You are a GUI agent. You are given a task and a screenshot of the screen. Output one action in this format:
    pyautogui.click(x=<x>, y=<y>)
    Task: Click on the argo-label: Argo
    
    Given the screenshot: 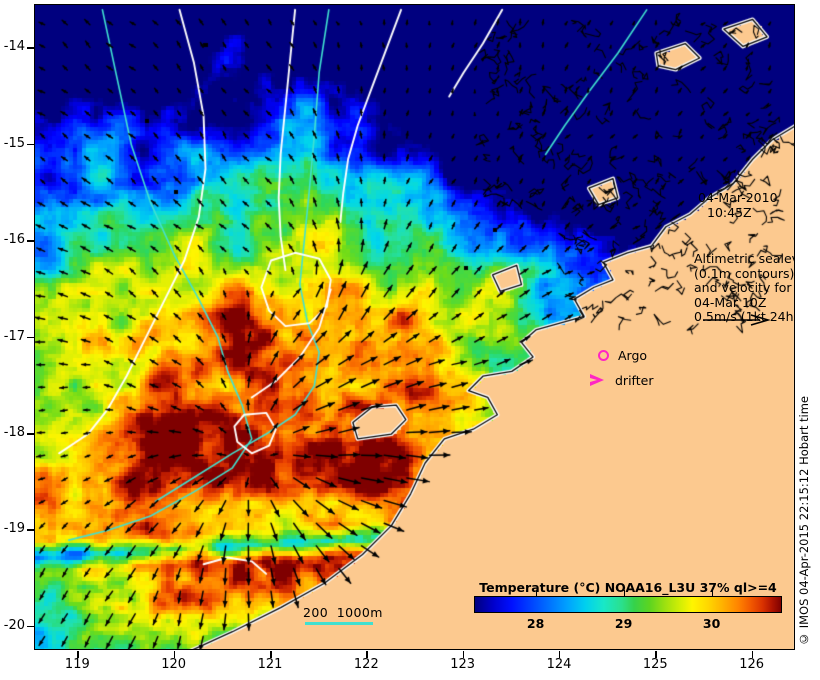 What is the action you would take?
    pyautogui.click(x=633, y=355)
    